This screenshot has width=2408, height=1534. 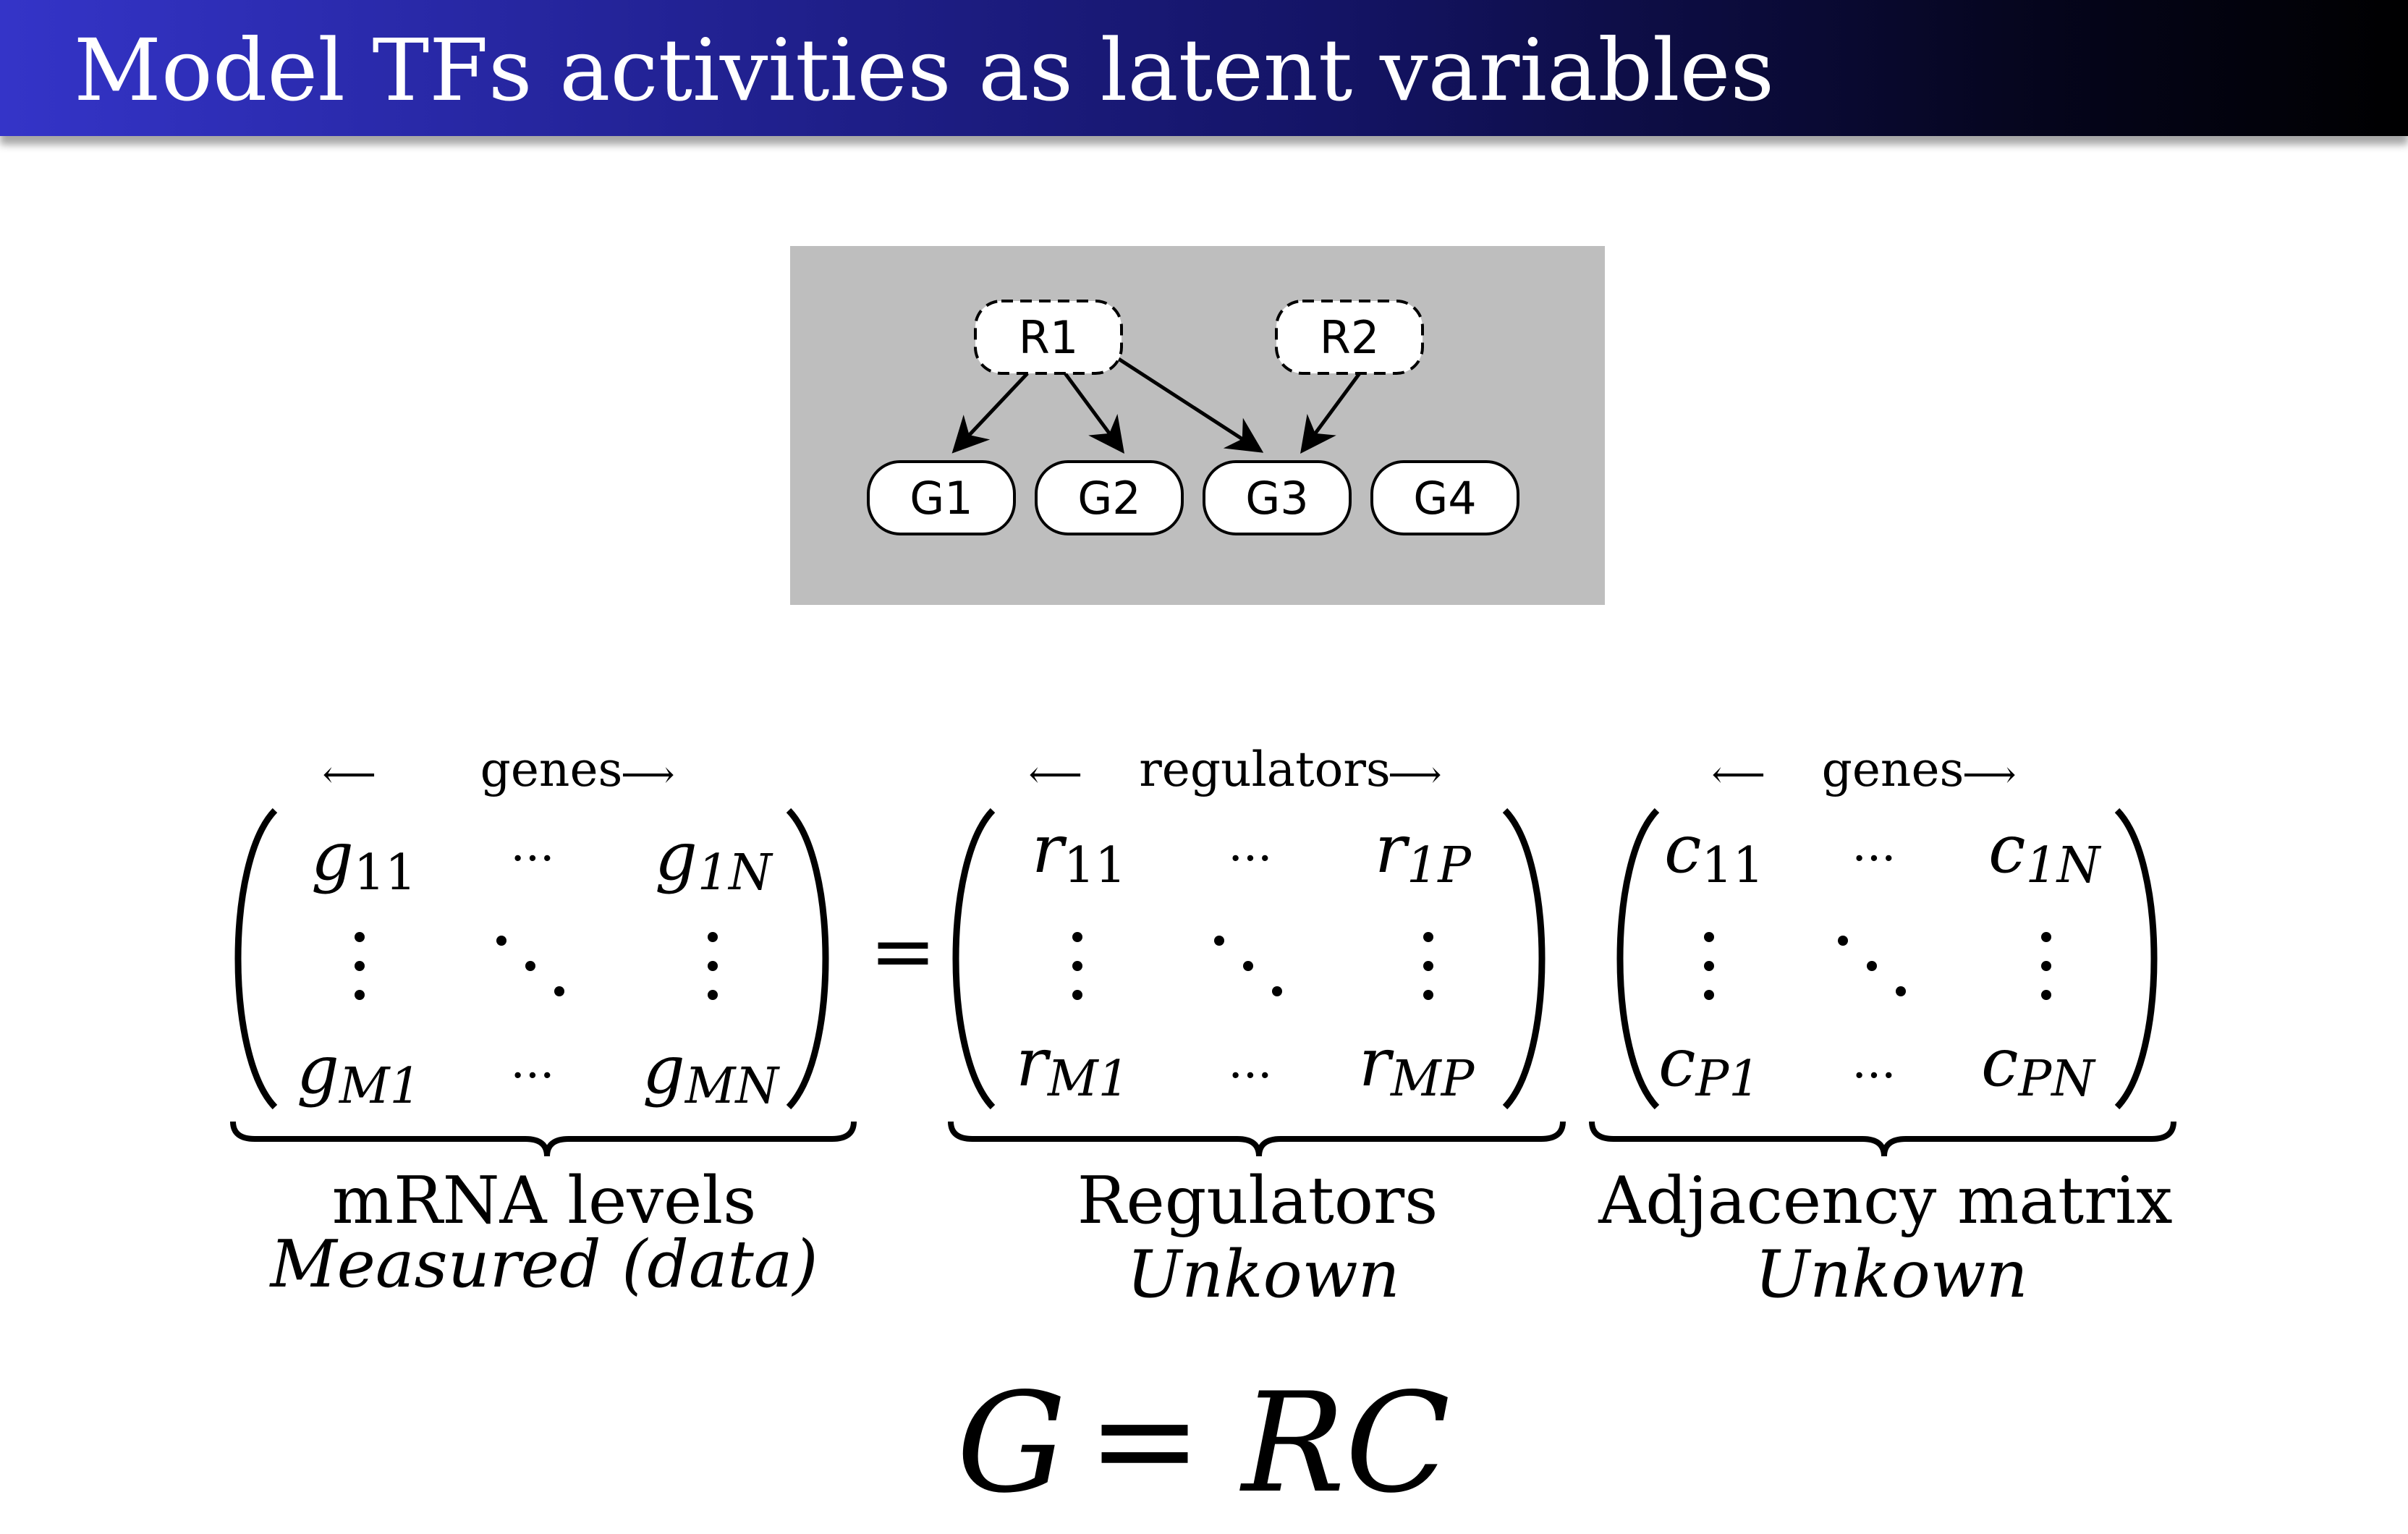 I want to click on node-r2: R2, so click(x=1349, y=337).